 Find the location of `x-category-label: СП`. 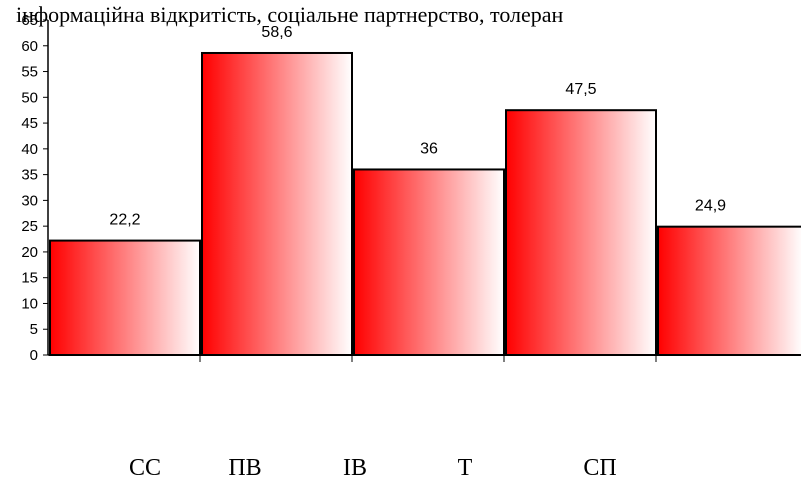

x-category-label: СП is located at coordinates (599, 468).